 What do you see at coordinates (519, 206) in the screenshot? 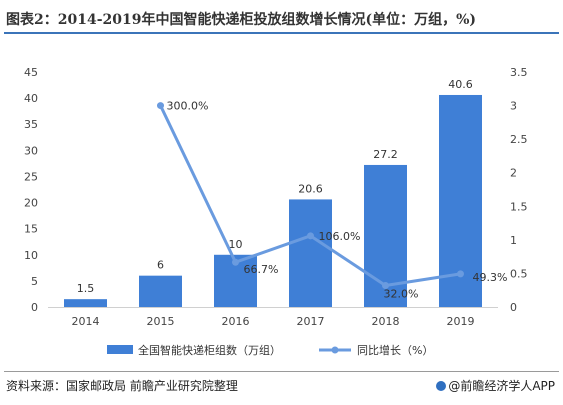
I see `right-axis-tick-label: 1.5` at bounding box center [519, 206].